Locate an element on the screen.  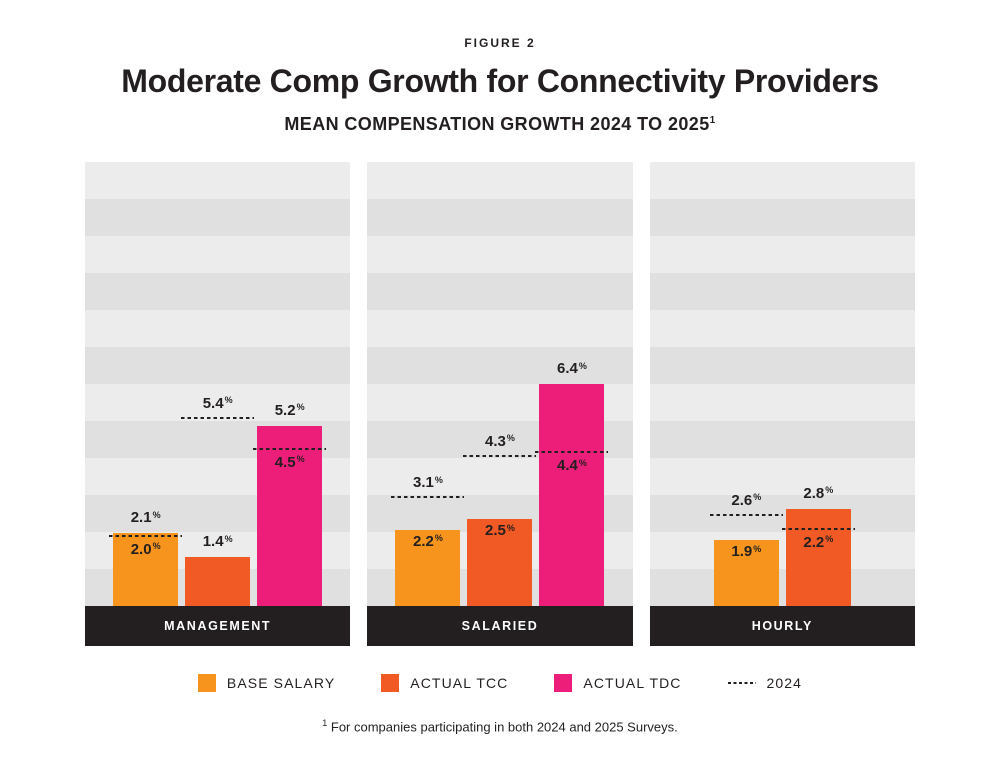
value-label-2025: 2.1% is located at coordinates (145, 518).